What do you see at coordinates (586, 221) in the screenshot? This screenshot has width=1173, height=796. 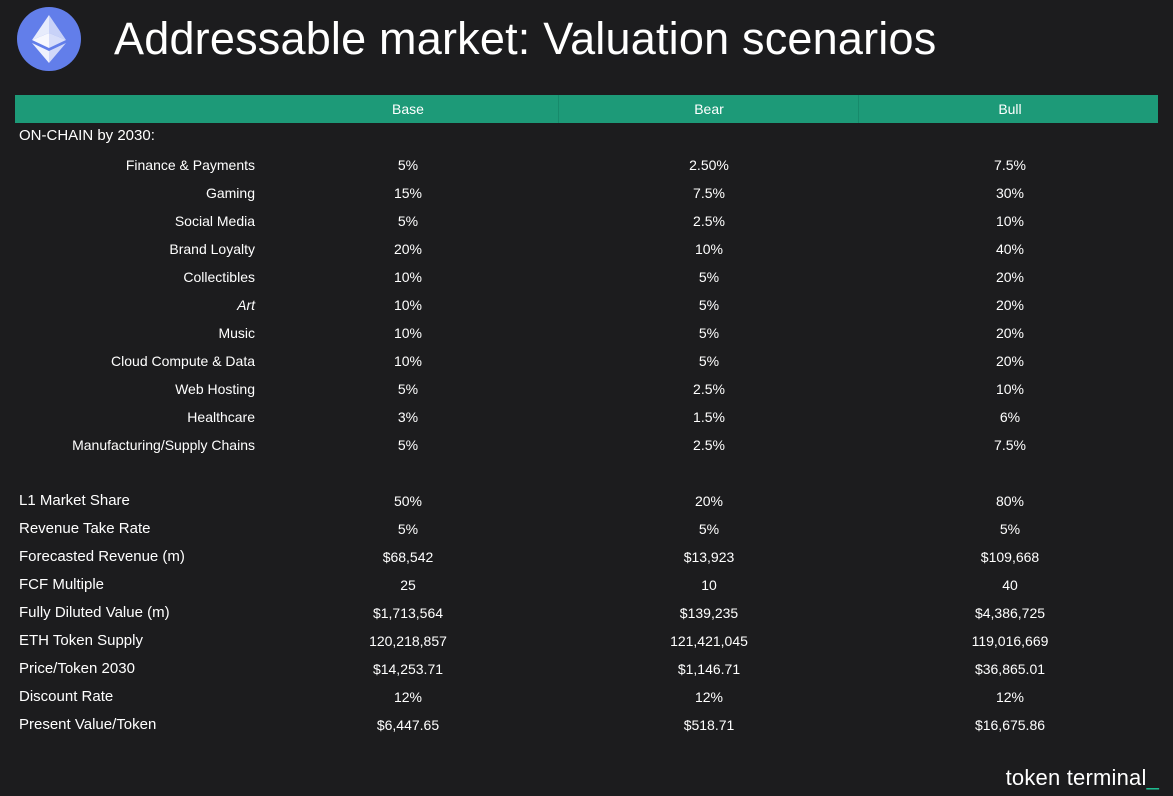 I see `table-row: Social Media 5% 2.5% 10%` at bounding box center [586, 221].